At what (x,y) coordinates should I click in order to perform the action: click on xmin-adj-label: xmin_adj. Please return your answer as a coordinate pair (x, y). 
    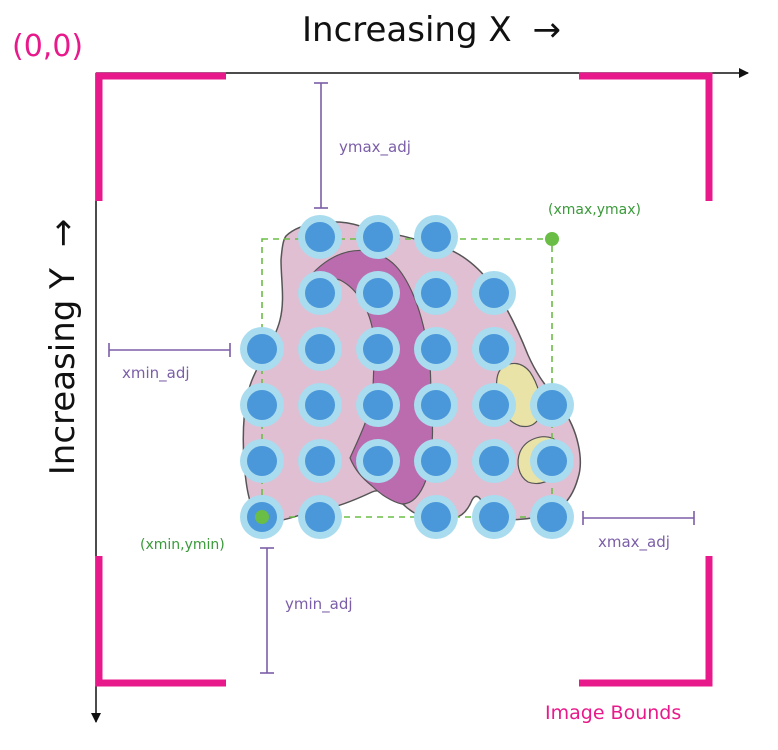
    Looking at the image, I should click on (156, 373).